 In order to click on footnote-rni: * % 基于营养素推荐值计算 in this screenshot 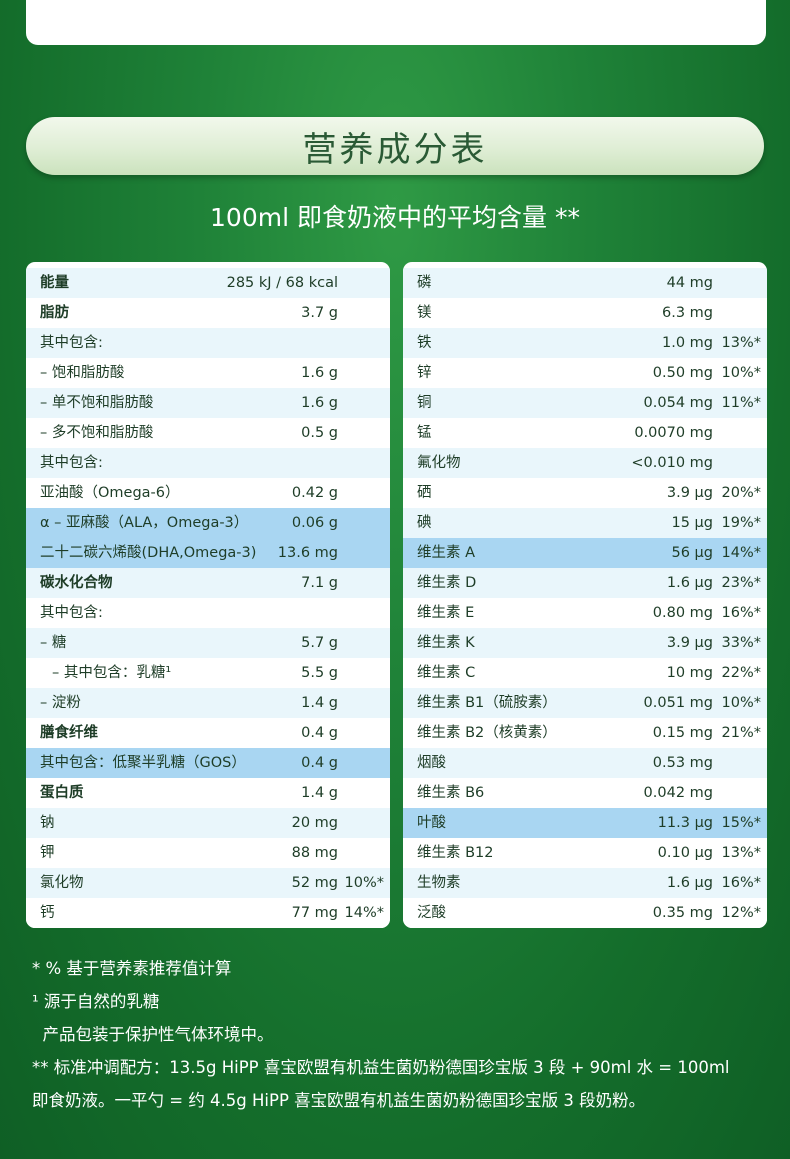, I will do `click(132, 968)`.